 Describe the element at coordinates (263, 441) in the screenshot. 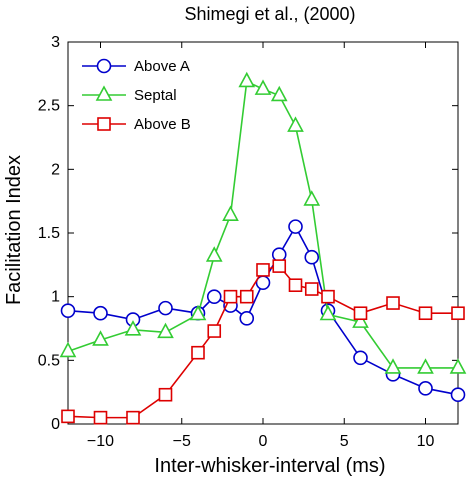

I see `x-tick-label: 0` at that location.